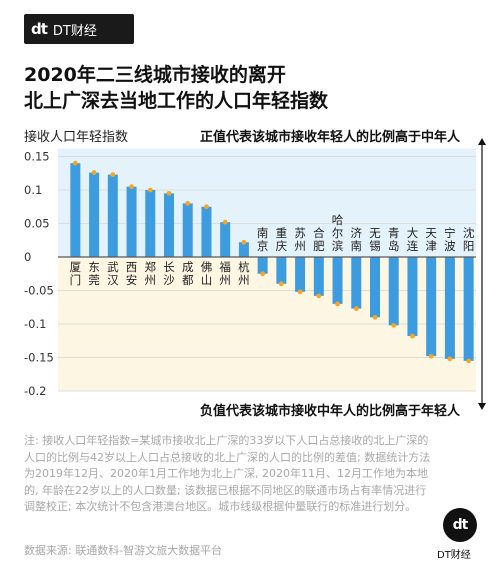  Describe the element at coordinates (39, 29) in the screenshot. I see `dt-logo-icon: dt` at that location.